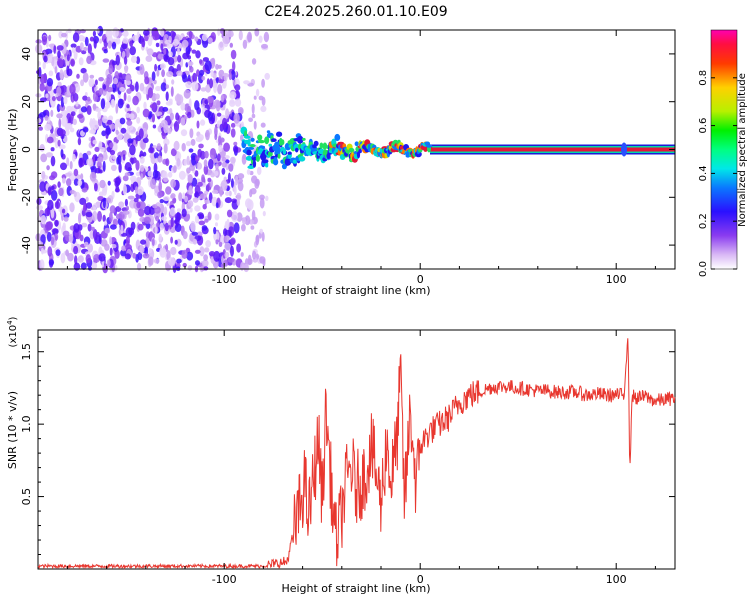 Image resolution: width=750 pixels, height=600 pixels. What do you see at coordinates (26, 54) in the screenshot?
I see `spectrogram-y-tick-label: 40` at bounding box center [26, 54].